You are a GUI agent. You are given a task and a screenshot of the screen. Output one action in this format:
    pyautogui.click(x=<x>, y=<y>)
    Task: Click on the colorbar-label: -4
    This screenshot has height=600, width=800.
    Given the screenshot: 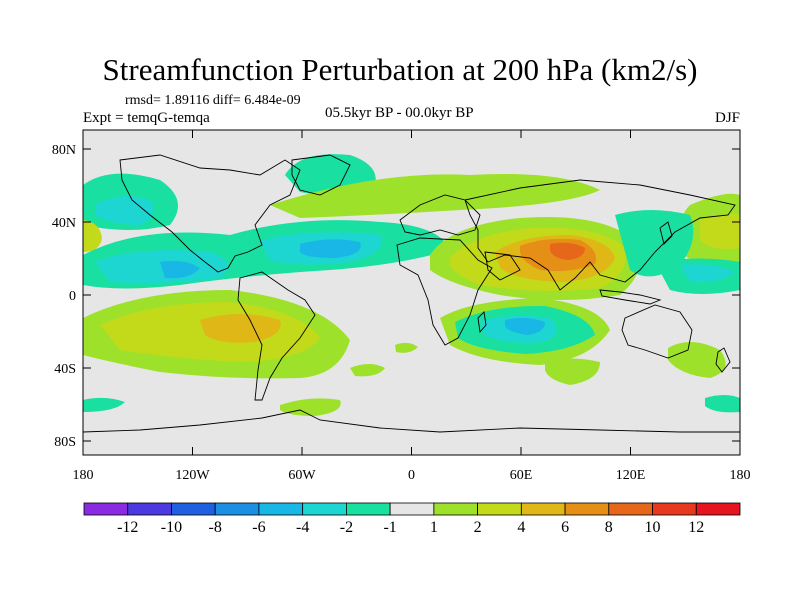 What is the action you would take?
    pyautogui.click(x=302, y=527)
    